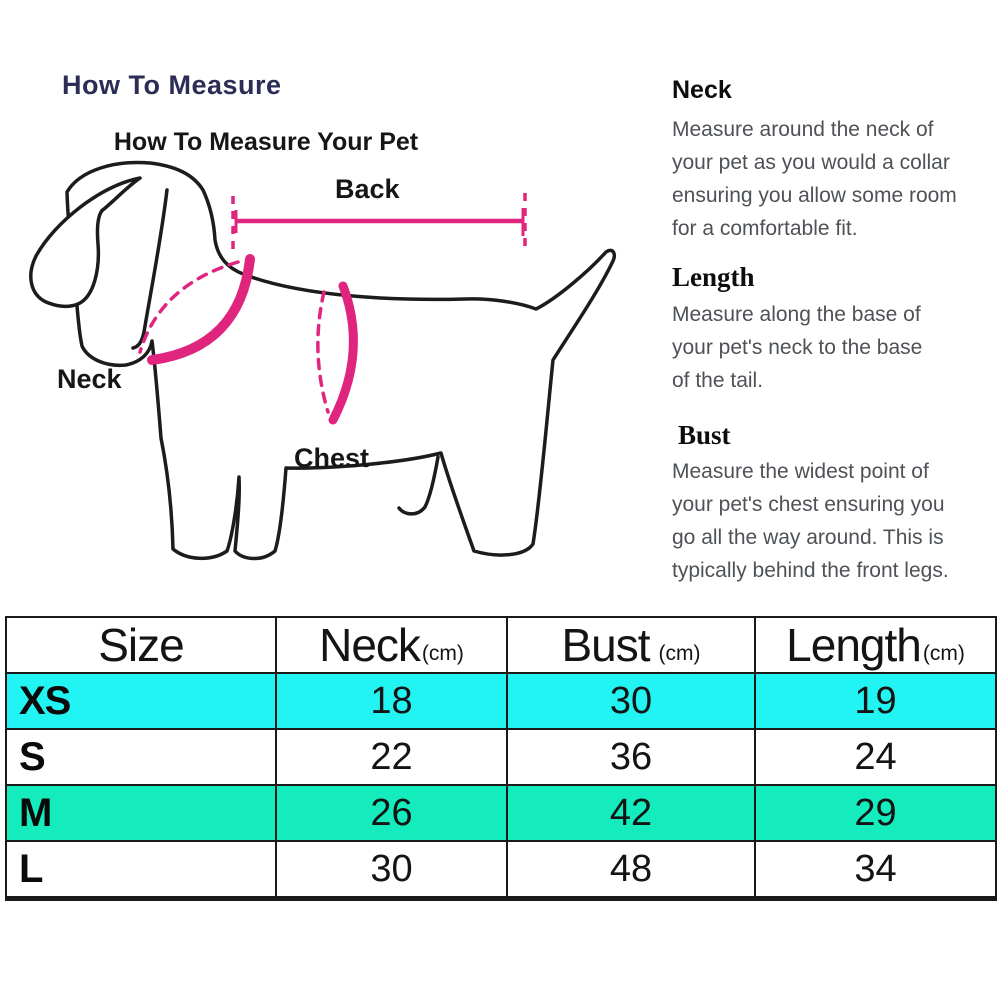 This screenshot has height=1000, width=1000. I want to click on column-header-bust: Bust (cm), so click(632, 645).